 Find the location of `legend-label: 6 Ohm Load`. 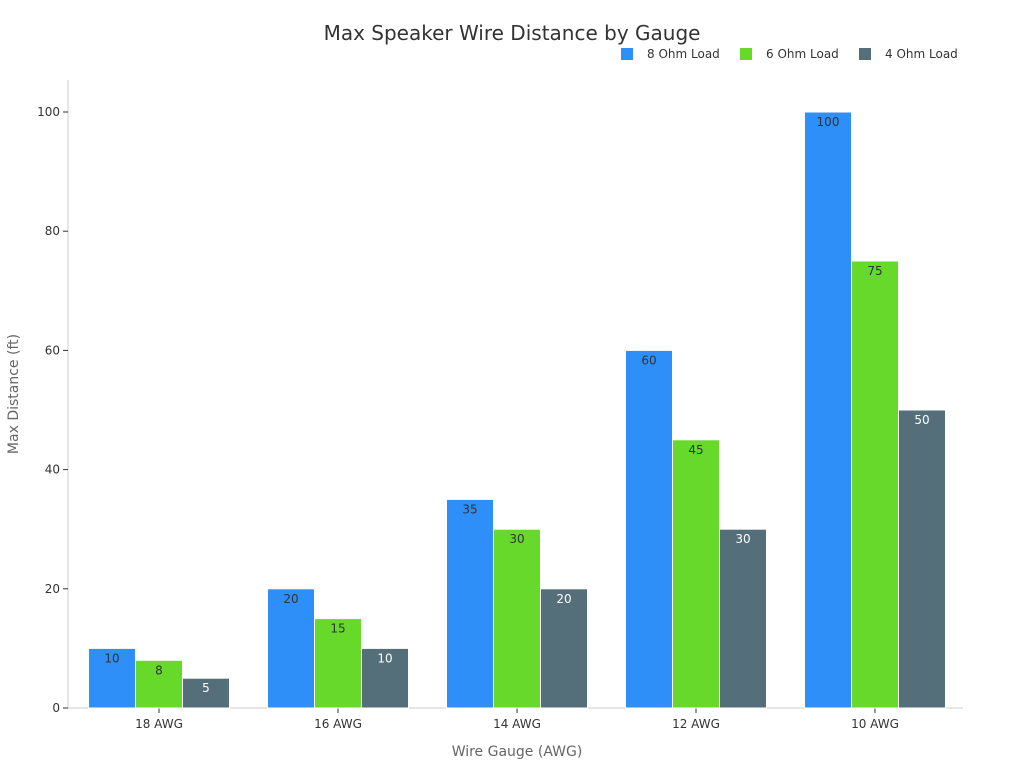

legend-label: 6 Ohm Load is located at coordinates (802, 54).